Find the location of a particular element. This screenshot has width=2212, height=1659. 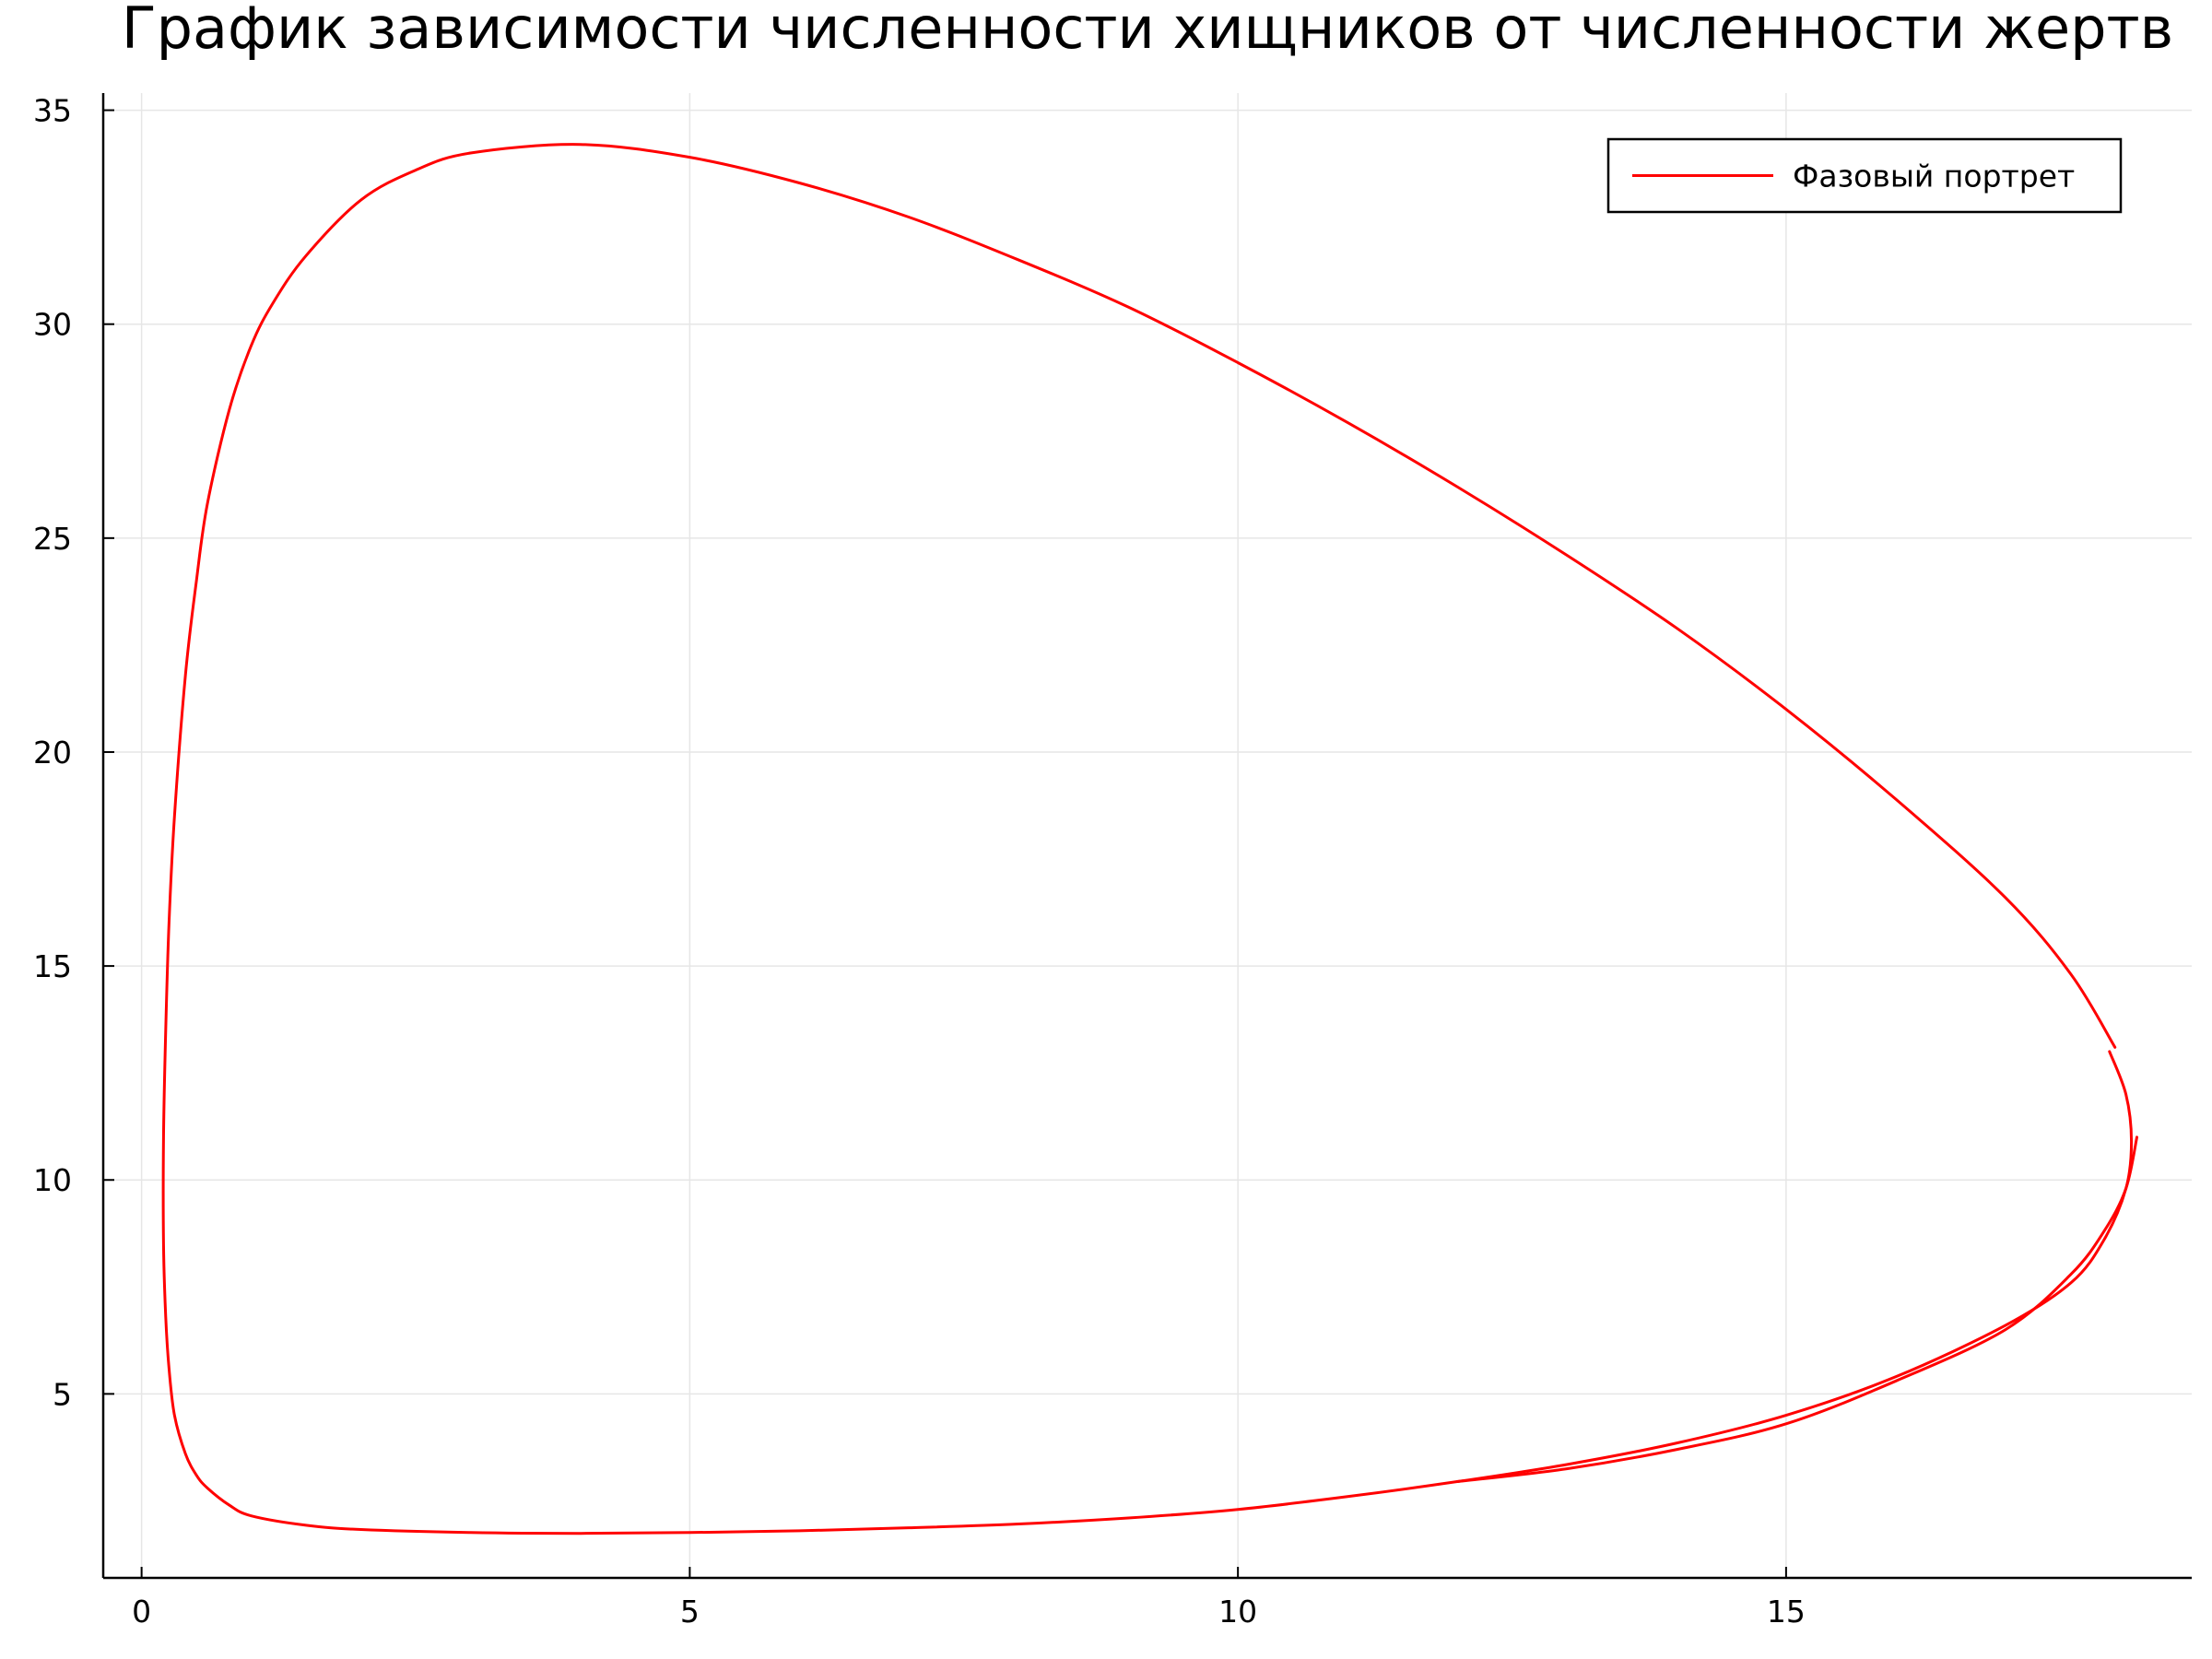

y-tick-label: 20 is located at coordinates (52, 753).